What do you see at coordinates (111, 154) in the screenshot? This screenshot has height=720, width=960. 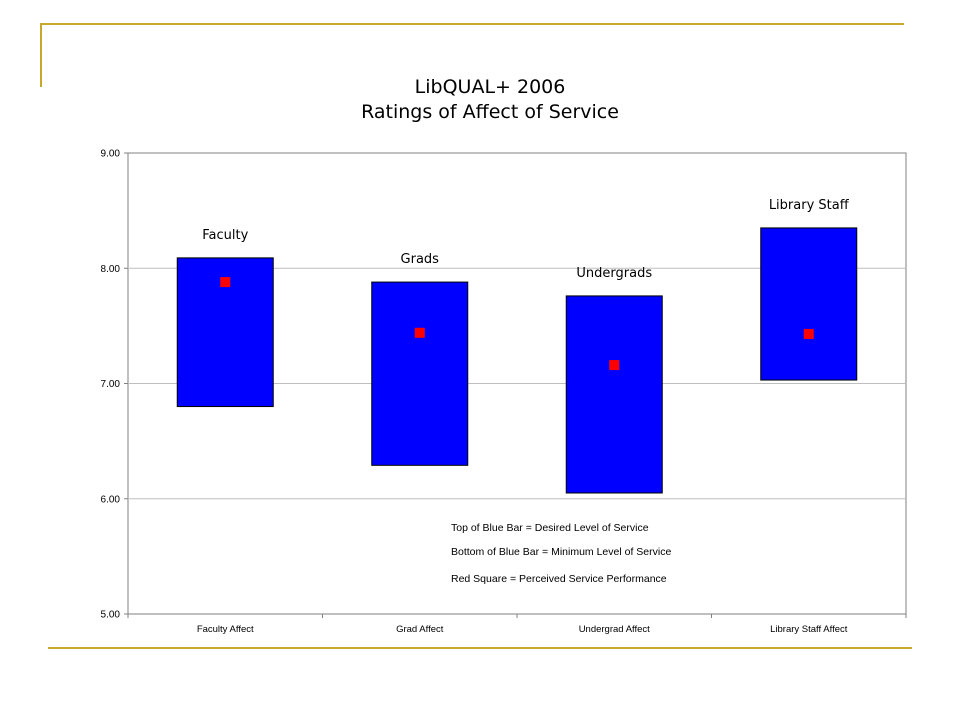 I see `y-tick-label: 9.00` at bounding box center [111, 154].